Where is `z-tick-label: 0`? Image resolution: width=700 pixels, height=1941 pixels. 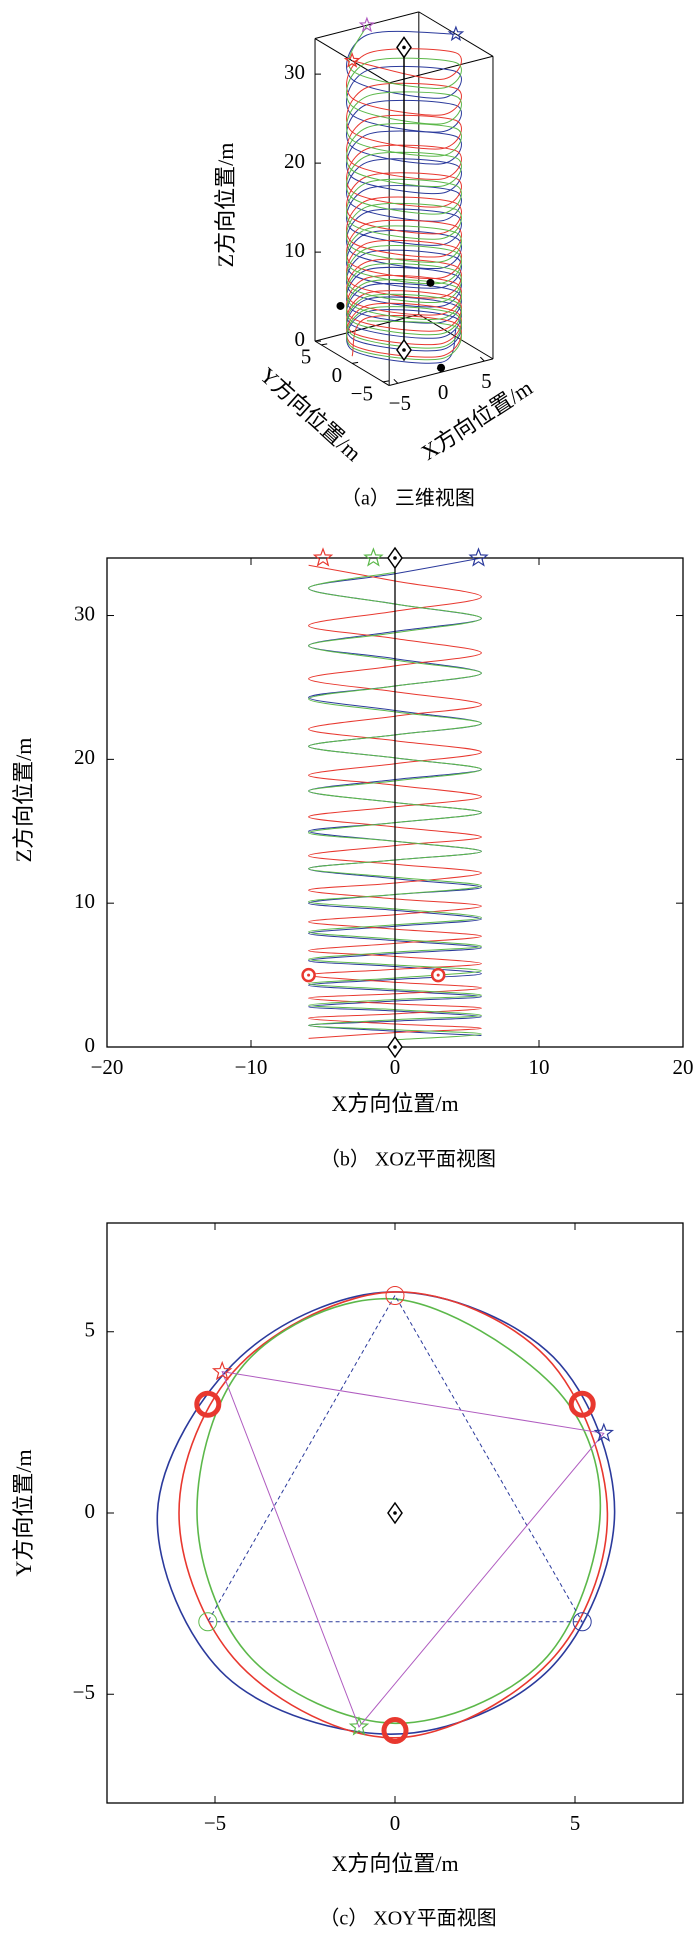 z-tick-label: 0 is located at coordinates (300, 339).